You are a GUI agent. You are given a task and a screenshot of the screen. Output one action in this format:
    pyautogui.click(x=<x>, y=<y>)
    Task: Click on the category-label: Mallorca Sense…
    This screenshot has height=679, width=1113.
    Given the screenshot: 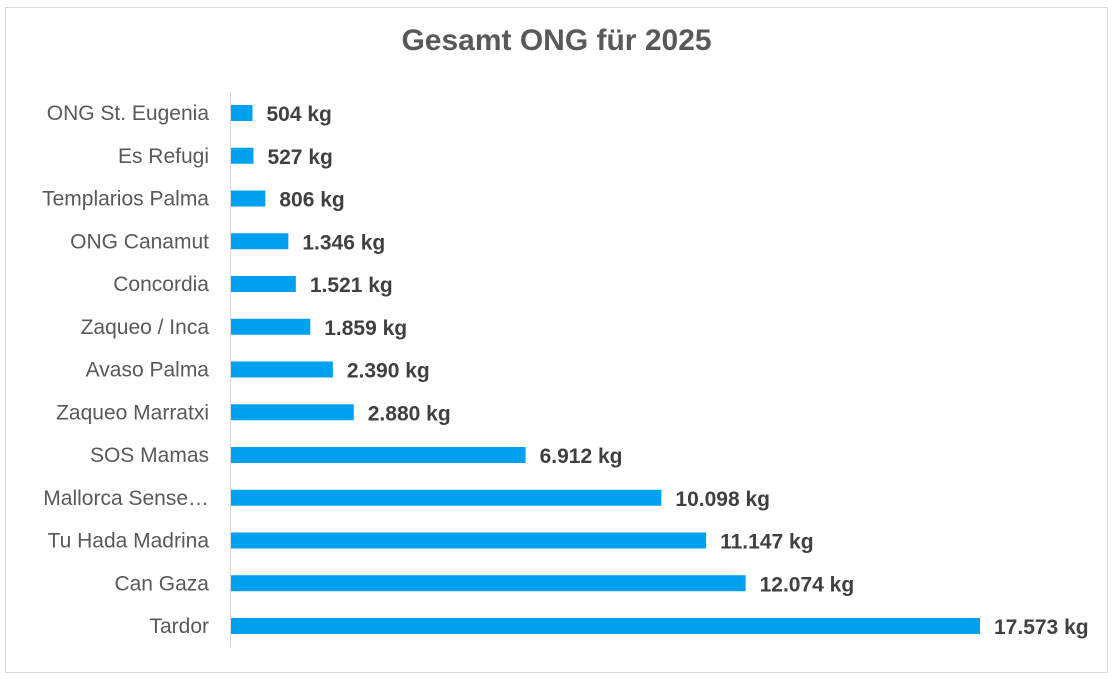 What is the action you would take?
    pyautogui.click(x=126, y=498)
    